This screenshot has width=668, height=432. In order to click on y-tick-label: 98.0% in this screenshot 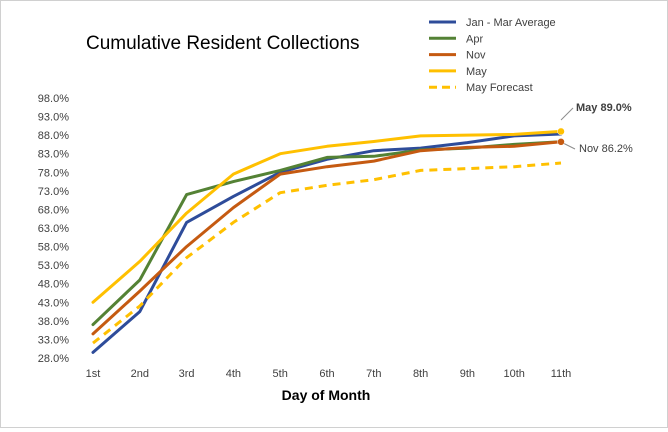, I will do `click(53, 99)`.